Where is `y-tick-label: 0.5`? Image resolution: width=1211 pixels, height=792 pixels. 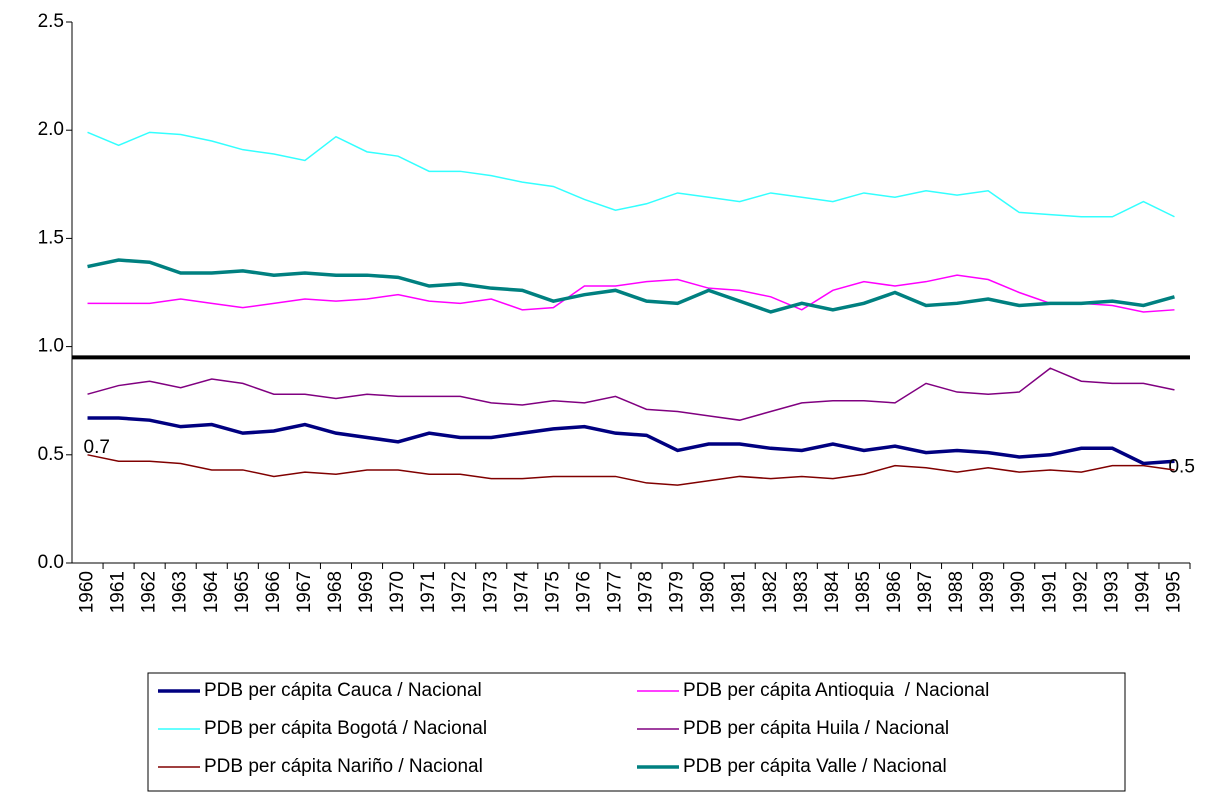
y-tick-label: 0.5 is located at coordinates (51, 454).